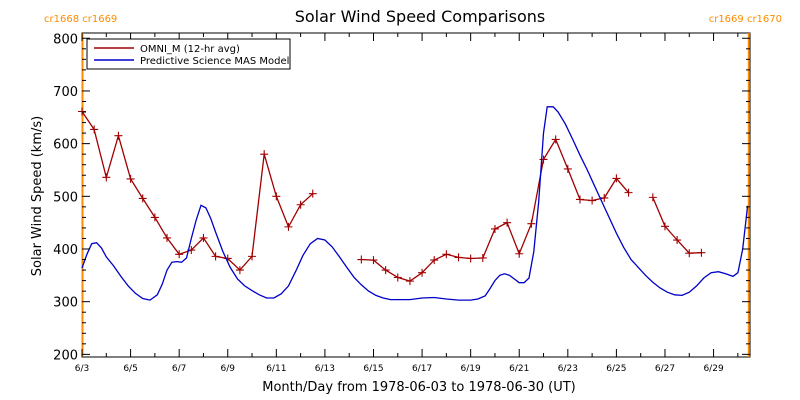  What do you see at coordinates (471, 369) in the screenshot?
I see `x-tick-label: 6/19` at bounding box center [471, 369].